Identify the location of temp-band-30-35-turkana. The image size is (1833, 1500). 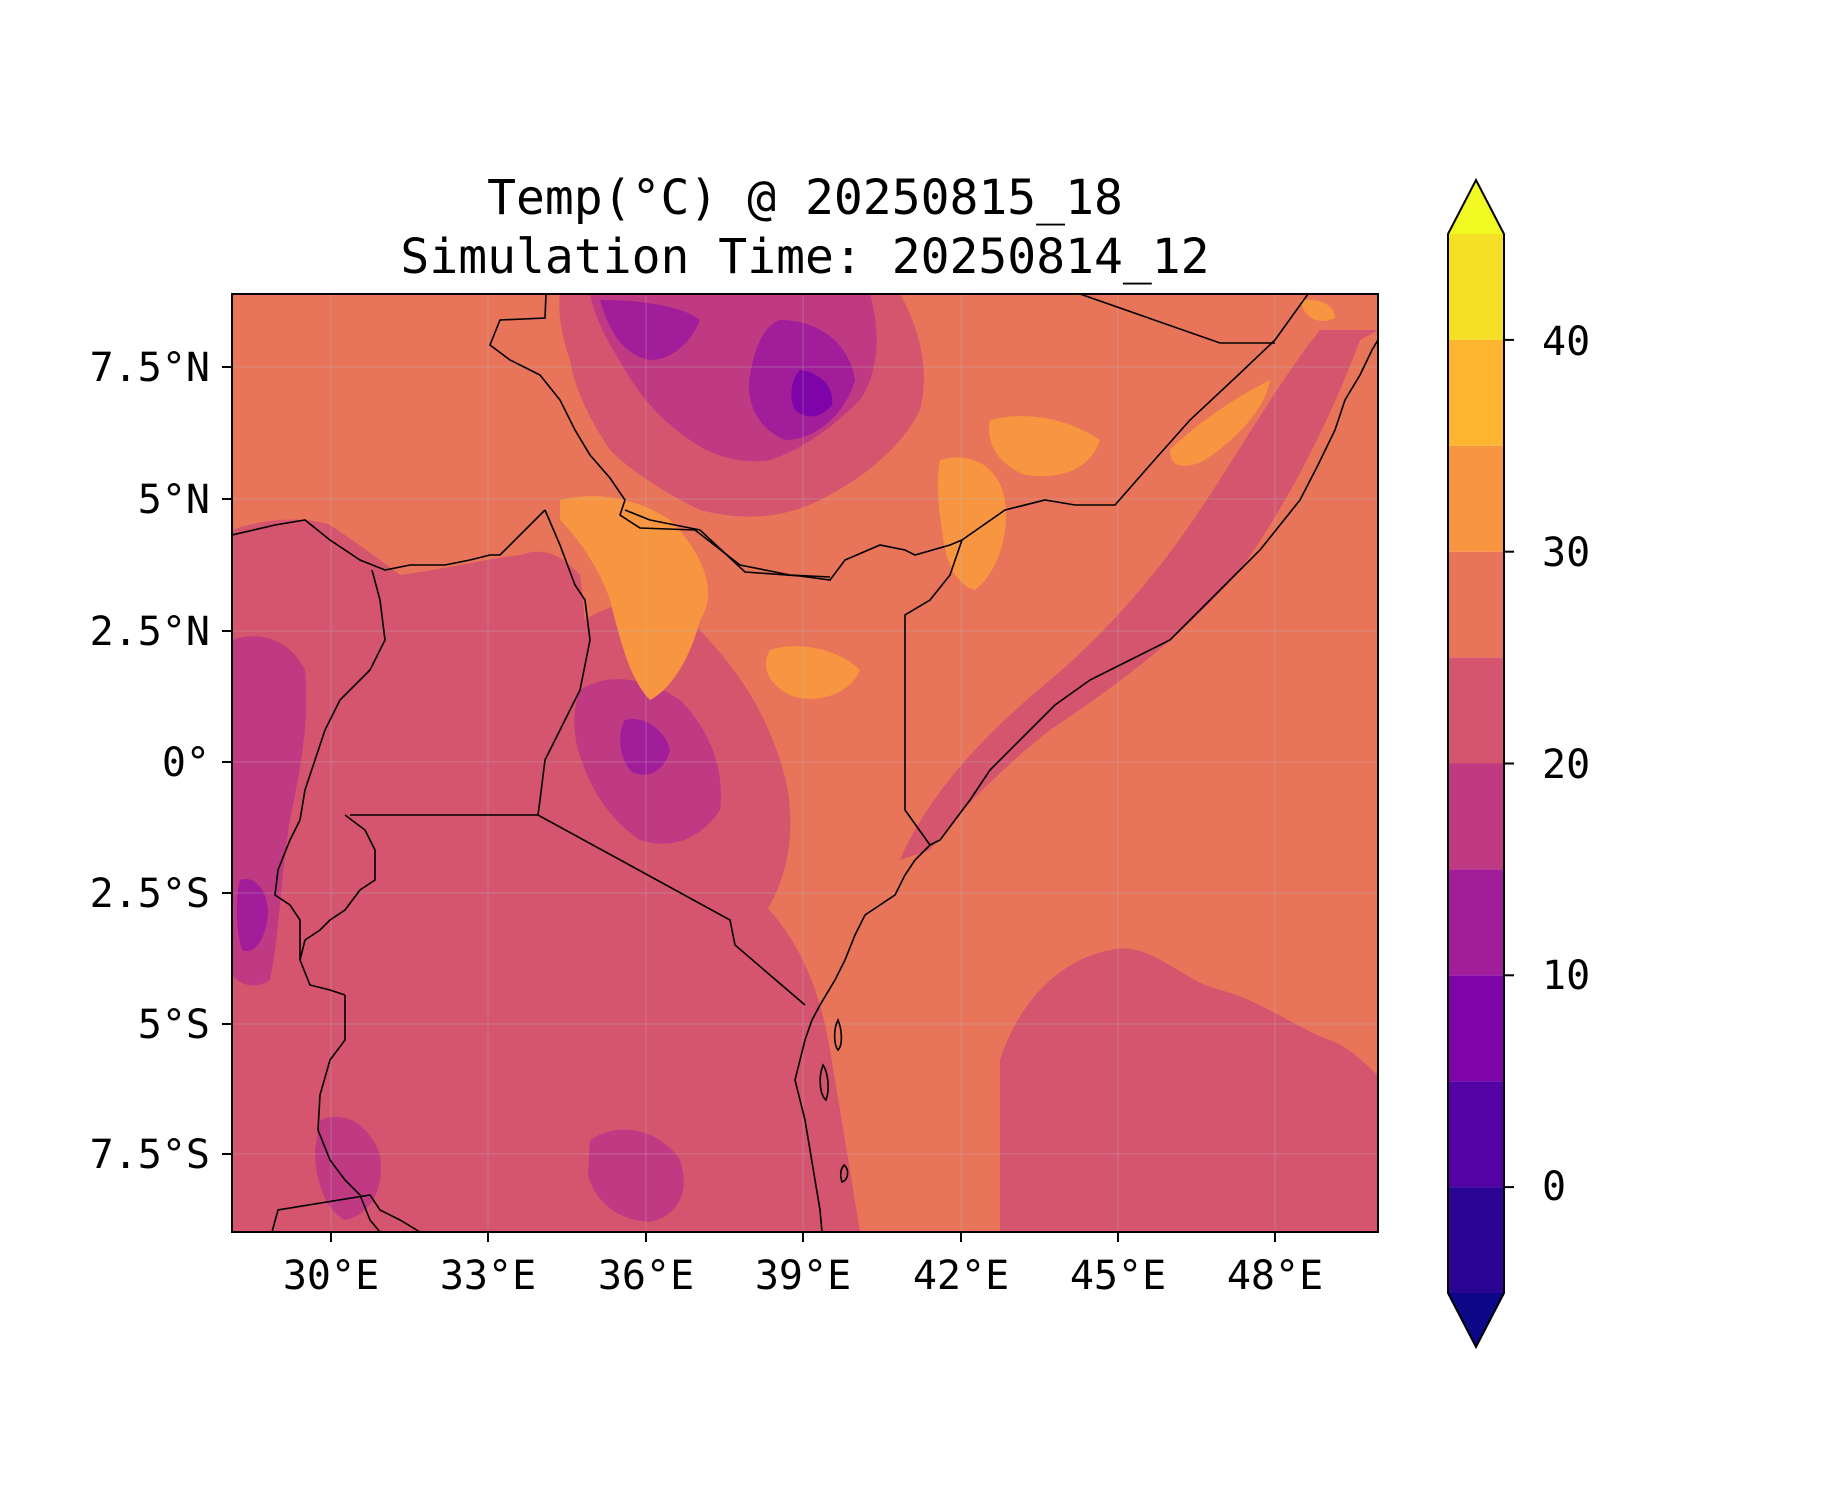
(634, 598).